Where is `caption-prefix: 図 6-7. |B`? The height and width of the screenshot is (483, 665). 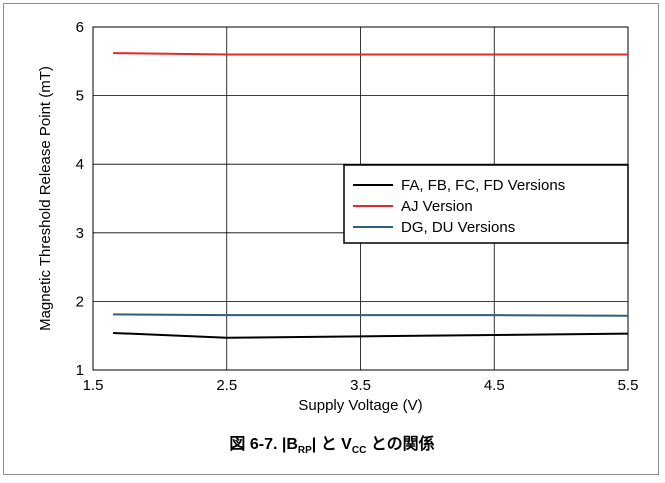
caption-prefix: 図 6-7. |B is located at coordinates (263, 444).